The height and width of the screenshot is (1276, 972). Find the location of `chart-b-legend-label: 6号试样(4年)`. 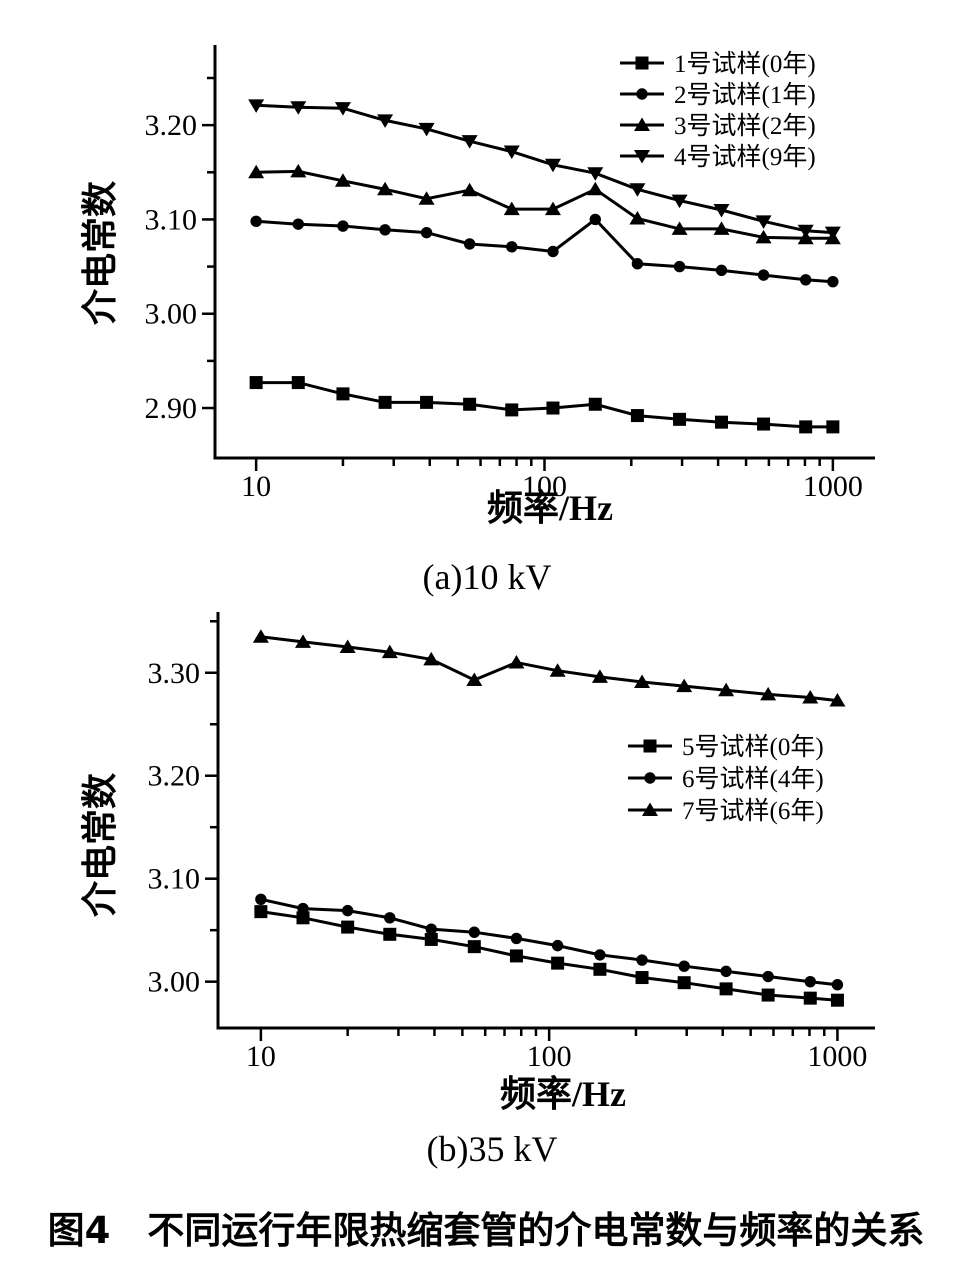

chart-b-legend-label: 6号试样(4年) is located at coordinates (753, 779).